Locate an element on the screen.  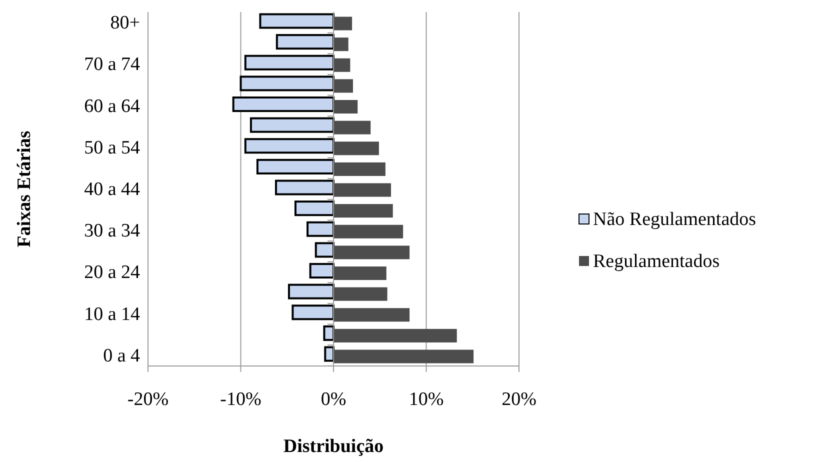
y-tick-label: 60 a 64 is located at coordinates (112, 106).